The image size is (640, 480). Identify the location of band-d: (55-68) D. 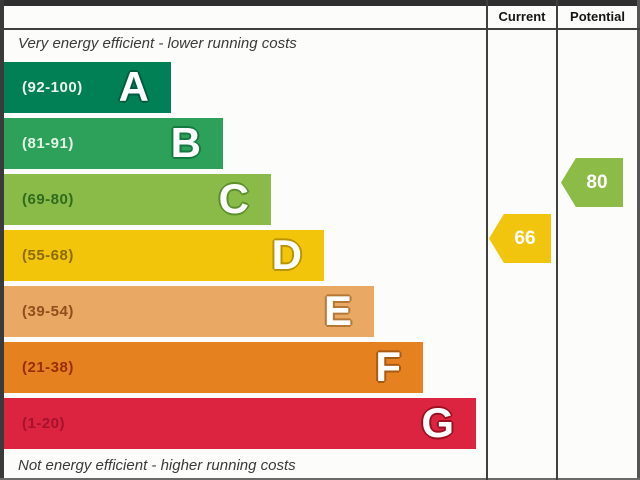
(164, 255).